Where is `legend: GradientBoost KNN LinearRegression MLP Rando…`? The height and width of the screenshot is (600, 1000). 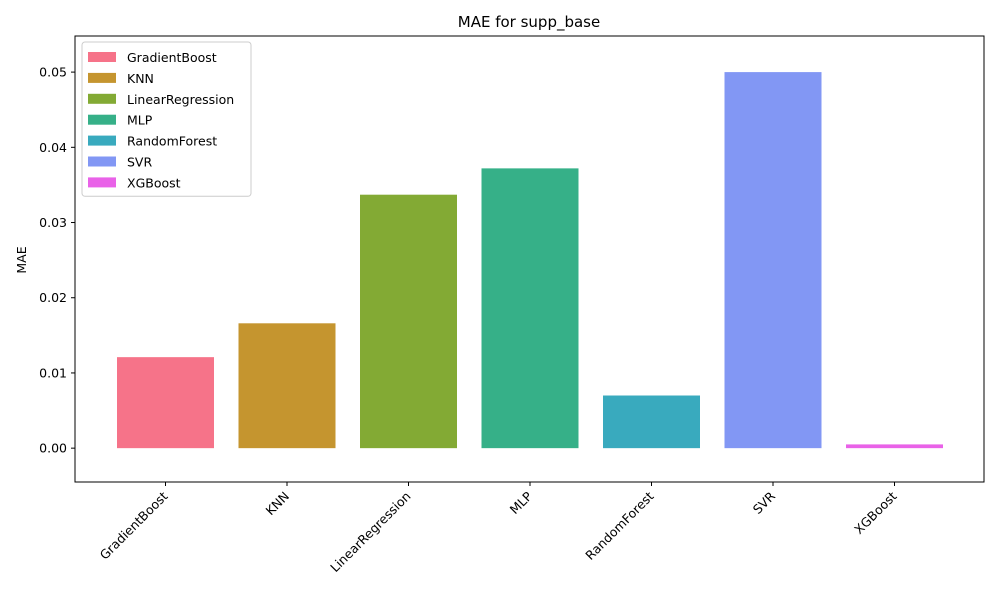 legend: GradientBoost KNN LinearRegression MLP Rando… is located at coordinates (166, 119).